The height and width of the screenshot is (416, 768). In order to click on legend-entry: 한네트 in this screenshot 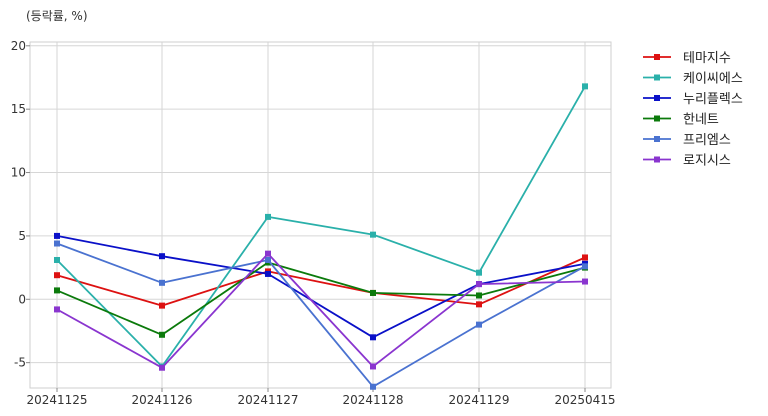, I will do `click(681, 120)`.